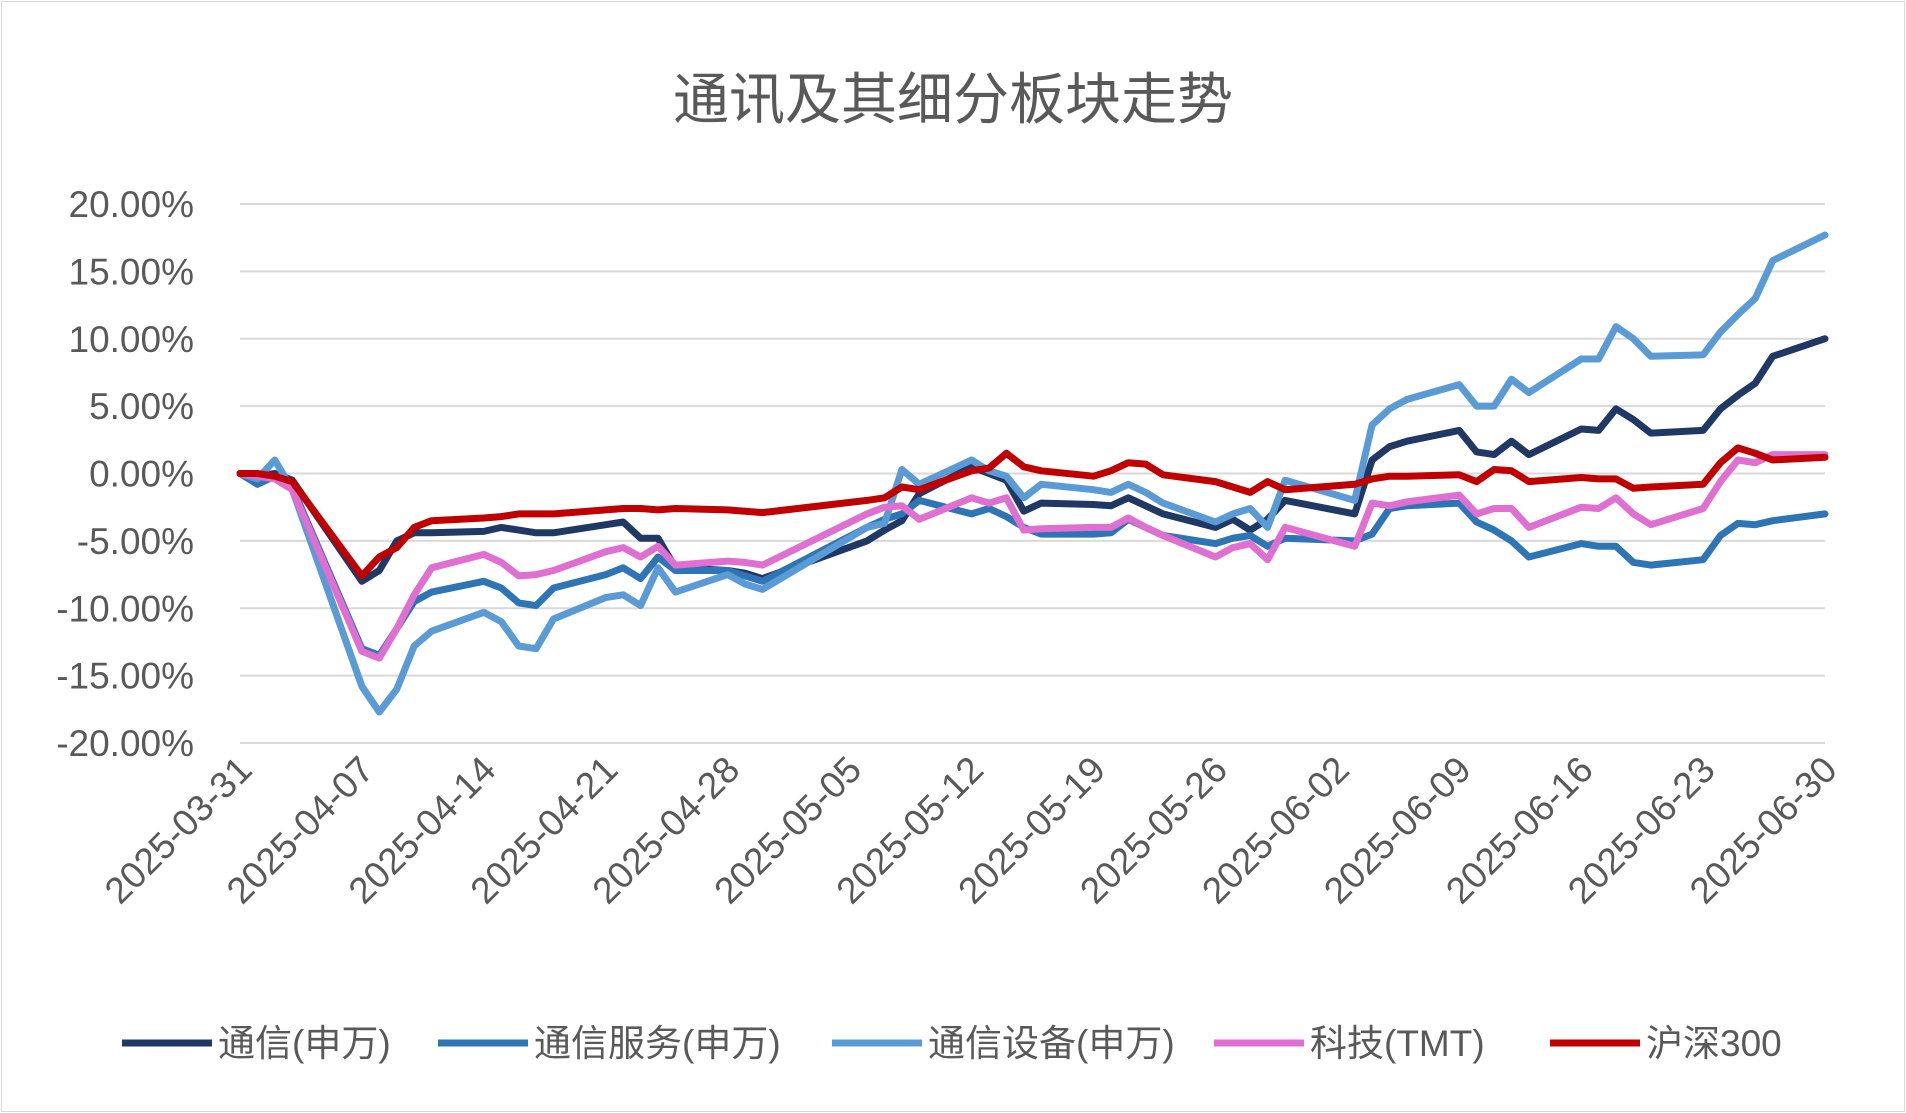 The width and height of the screenshot is (1906, 1113). What do you see at coordinates (132, 339) in the screenshot?
I see `y-tick-label: 10.00%` at bounding box center [132, 339].